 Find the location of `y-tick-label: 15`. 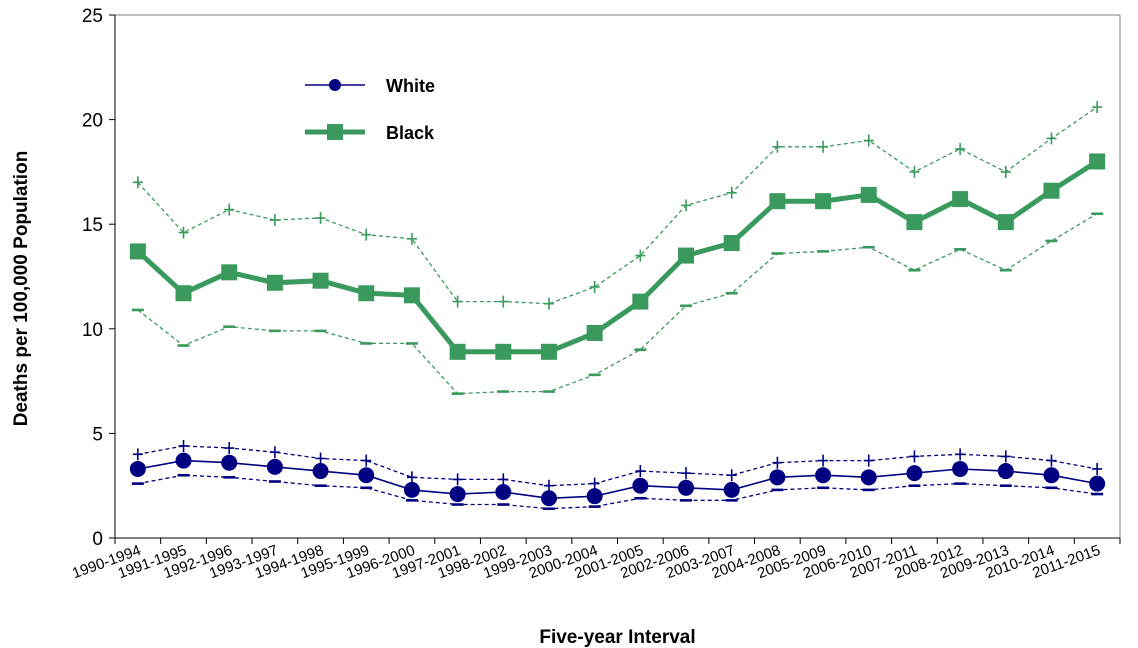

y-tick-label: 15 is located at coordinates (92, 225).